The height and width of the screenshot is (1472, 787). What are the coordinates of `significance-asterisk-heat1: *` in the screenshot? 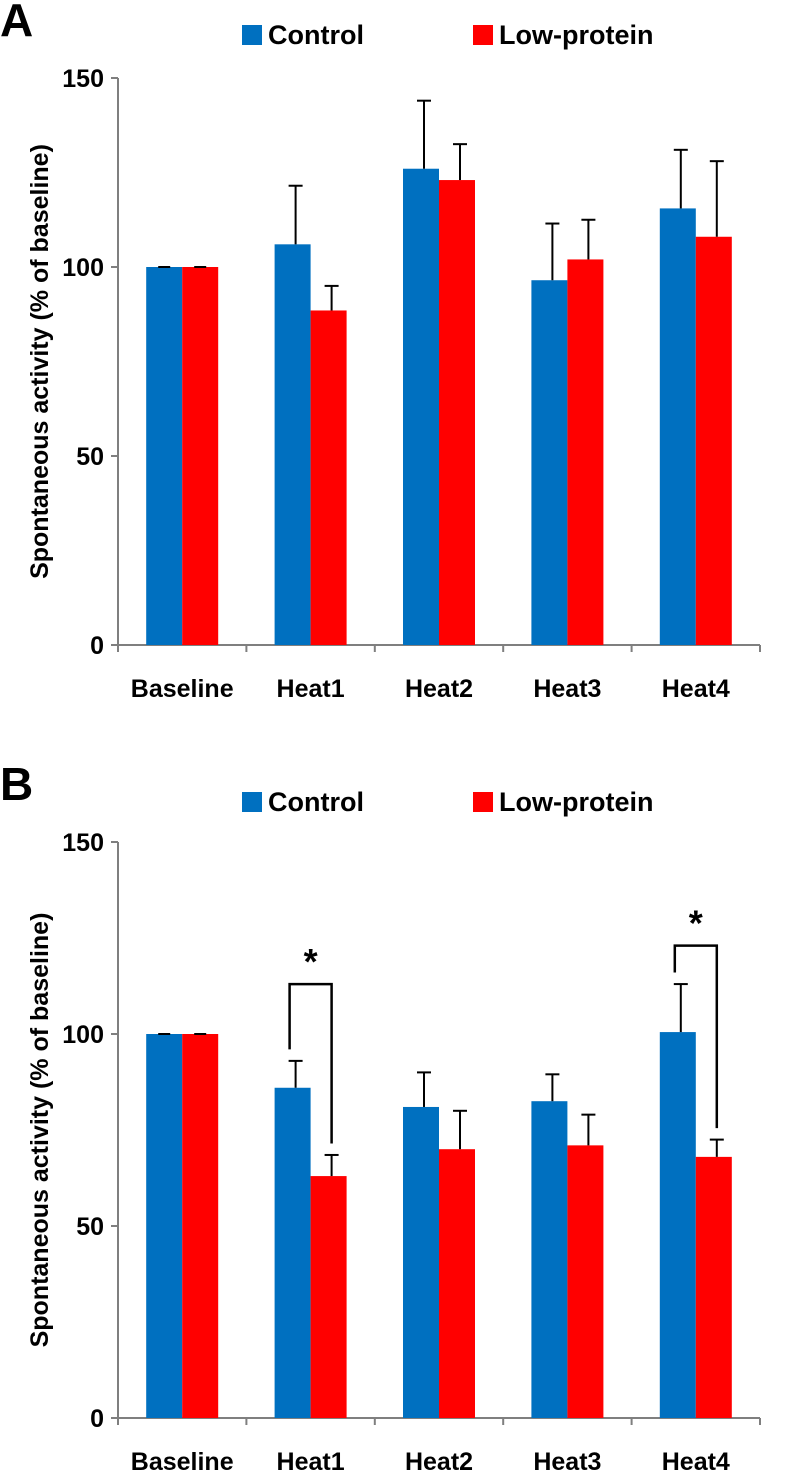 It's located at (311, 961).